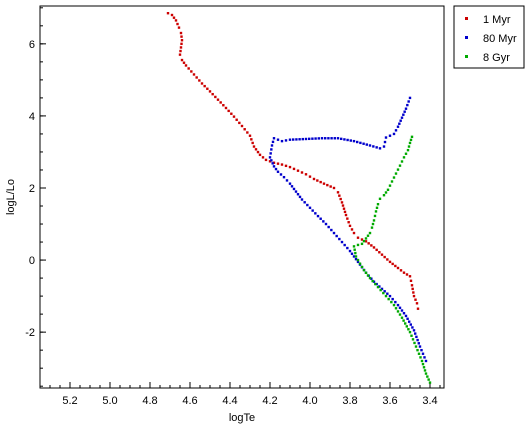 The image size is (528, 426). What do you see at coordinates (189, 401) in the screenshot?
I see `x-tick-label: 4.6` at bounding box center [189, 401].